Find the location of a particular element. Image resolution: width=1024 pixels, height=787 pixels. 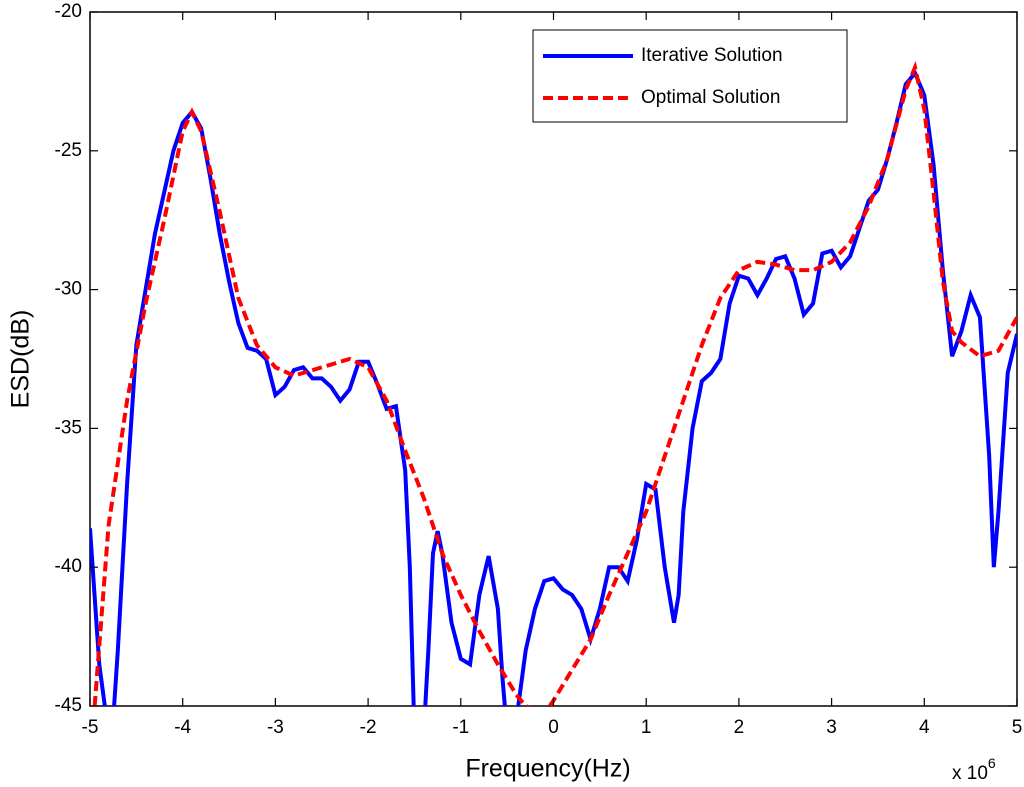

x-tick-label: -3 is located at coordinates (275, 727).